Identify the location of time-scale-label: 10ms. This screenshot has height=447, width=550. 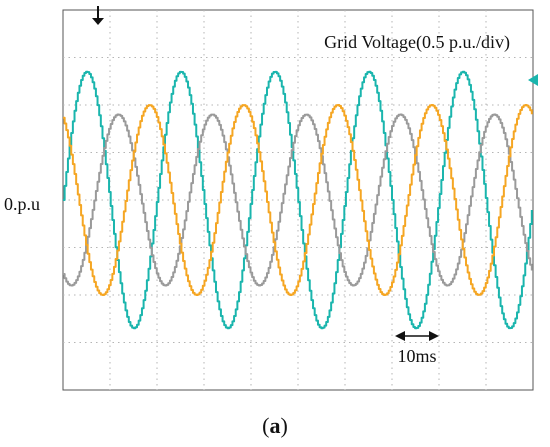
(416, 356).